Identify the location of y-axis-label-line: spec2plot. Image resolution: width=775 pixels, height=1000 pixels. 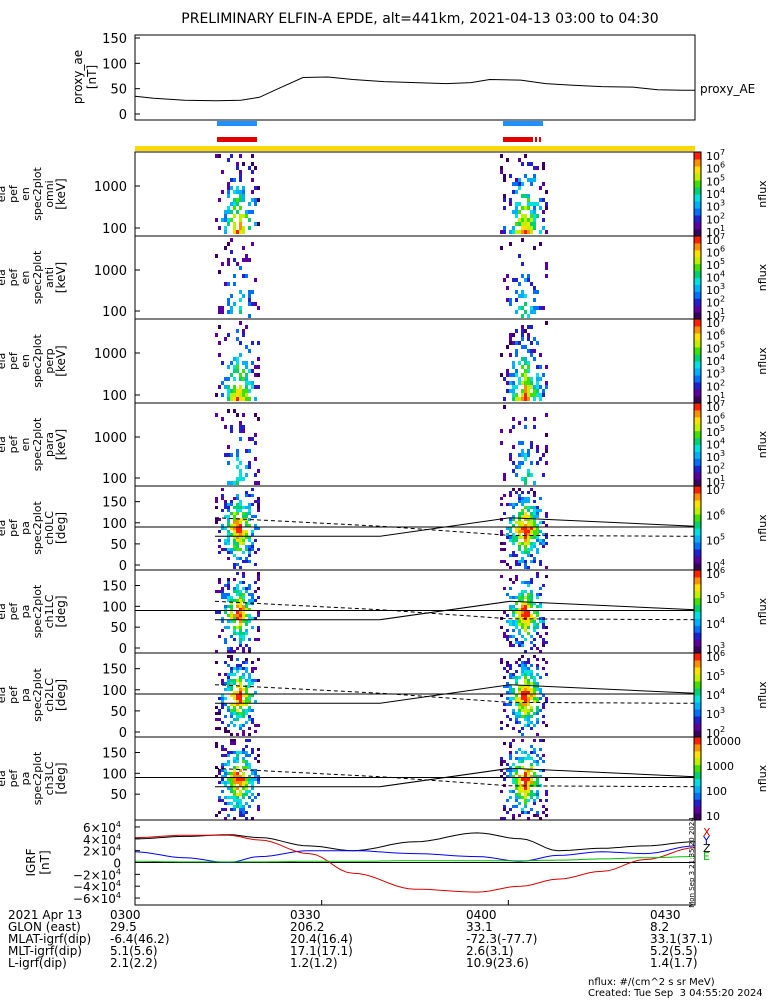
(37, 611).